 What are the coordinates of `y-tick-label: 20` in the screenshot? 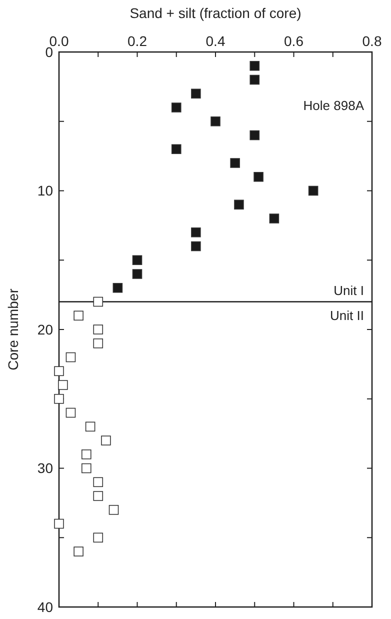 It's located at (45, 329).